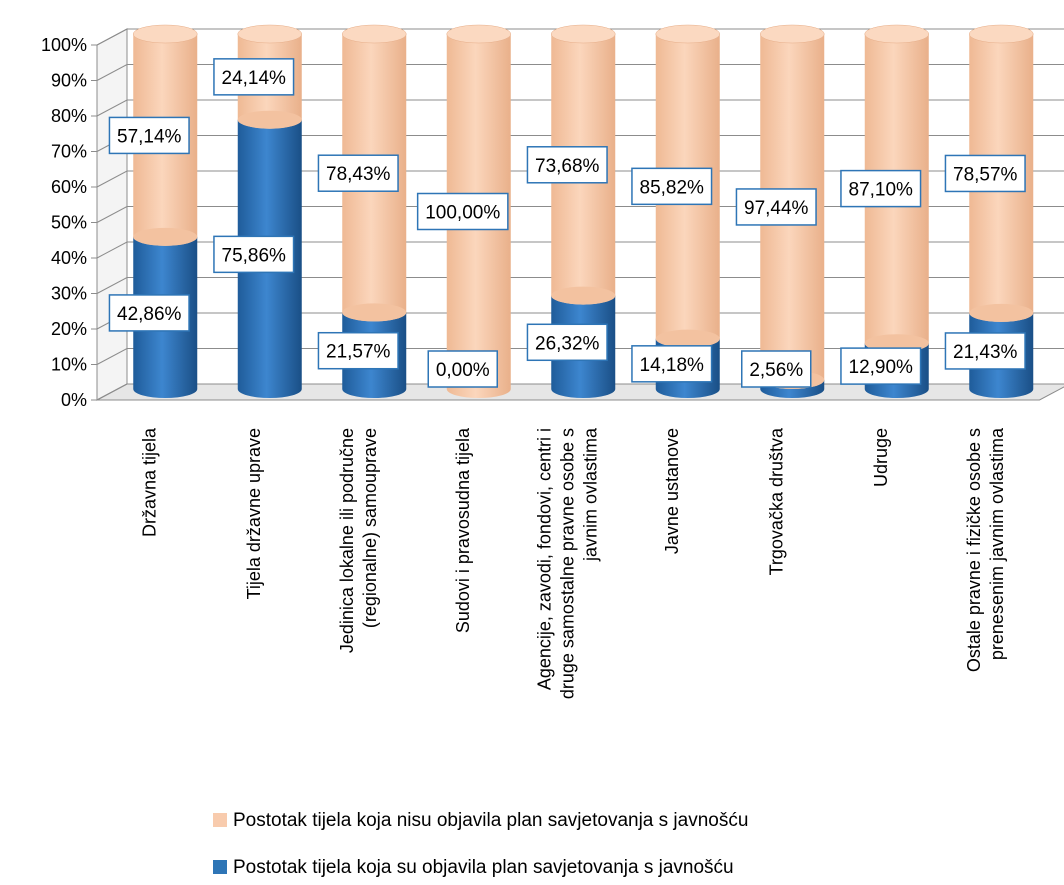  I want to click on category-label: Sudovi i pravosudna tijela, so click(463, 530).